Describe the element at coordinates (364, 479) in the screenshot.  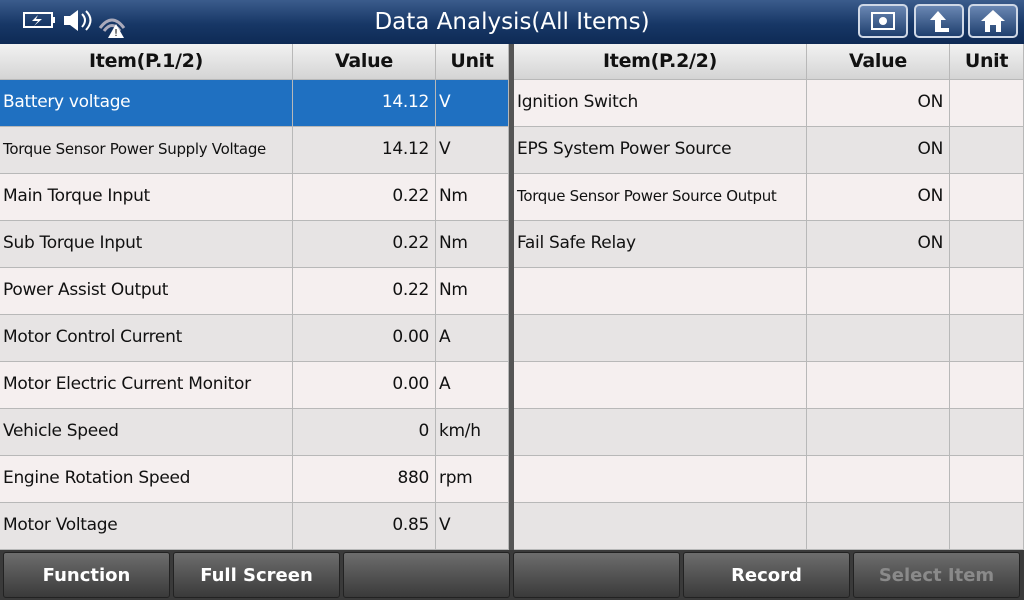
I see `item-value: 880` at that location.